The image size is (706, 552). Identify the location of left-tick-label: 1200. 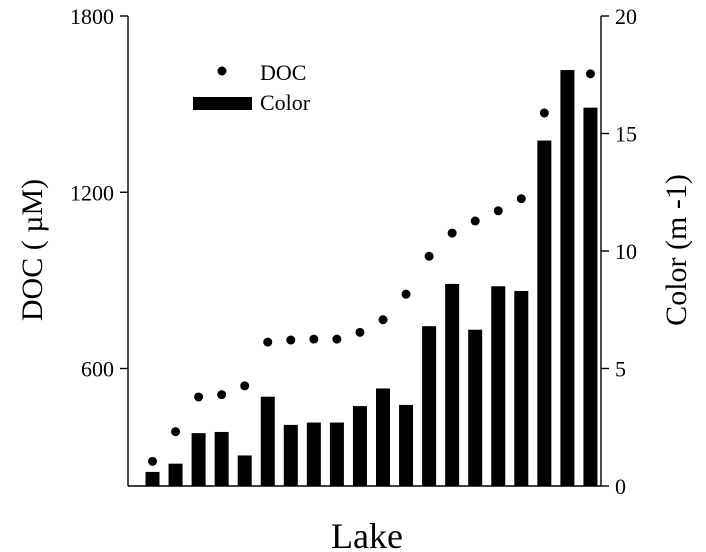
(92, 192).